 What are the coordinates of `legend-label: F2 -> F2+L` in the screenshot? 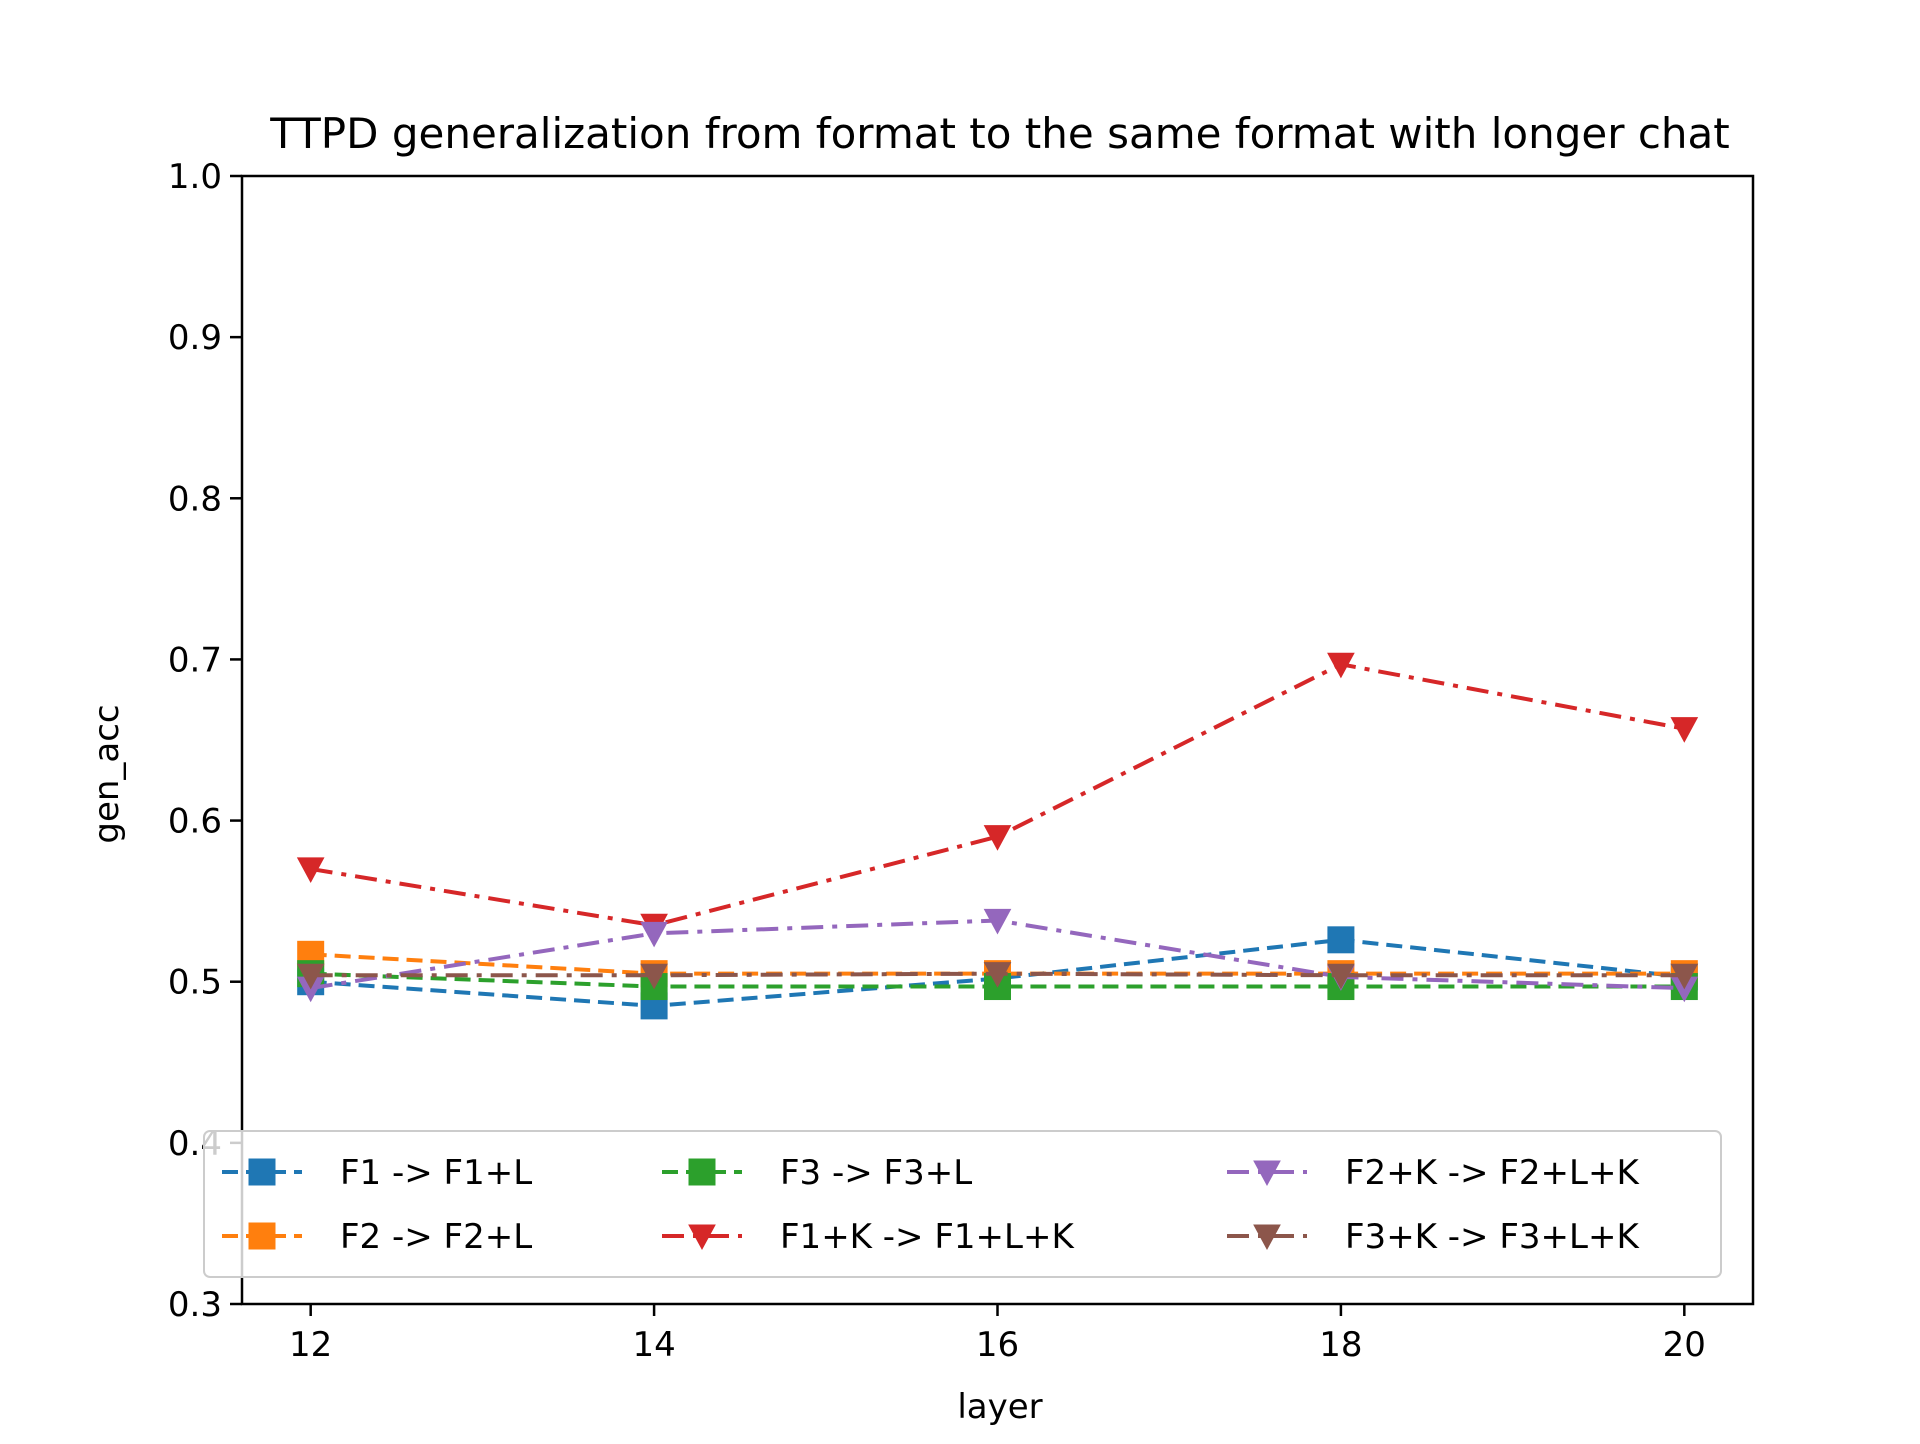 It's located at (436, 1237).